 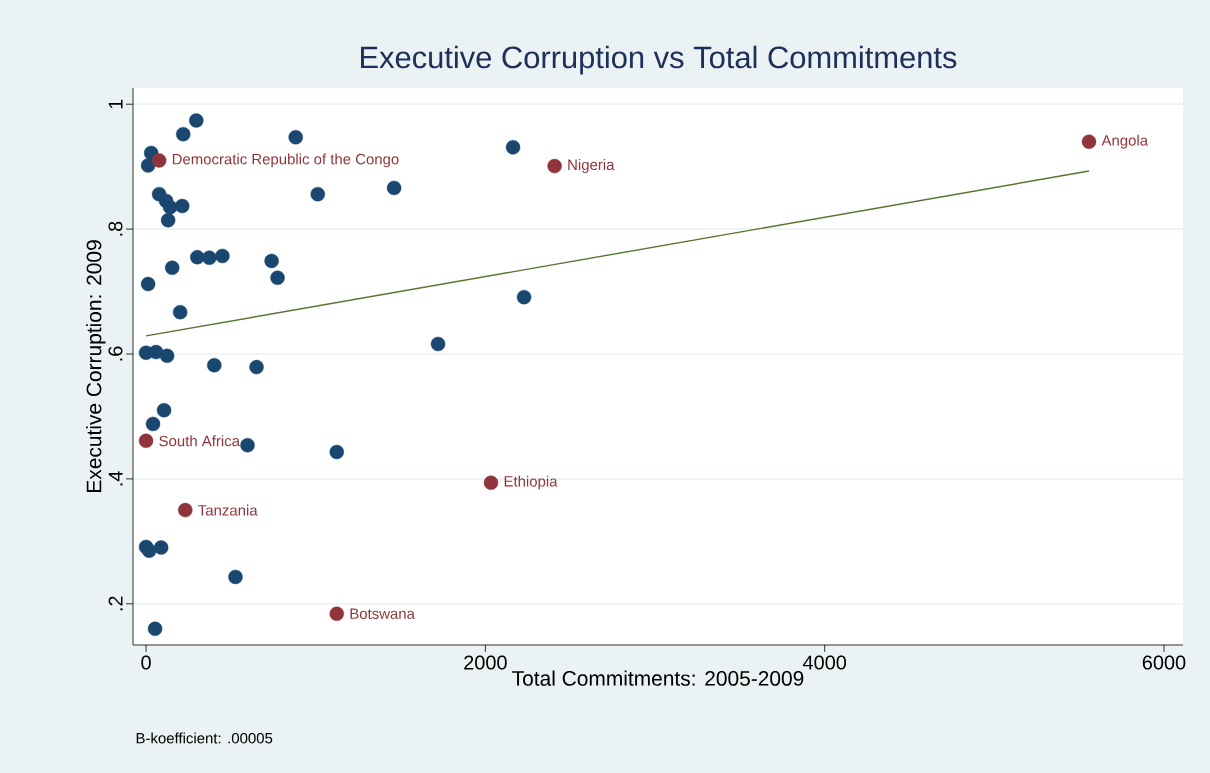 What do you see at coordinates (146, 662) in the screenshot?
I see `x-tick-label: 0` at bounding box center [146, 662].